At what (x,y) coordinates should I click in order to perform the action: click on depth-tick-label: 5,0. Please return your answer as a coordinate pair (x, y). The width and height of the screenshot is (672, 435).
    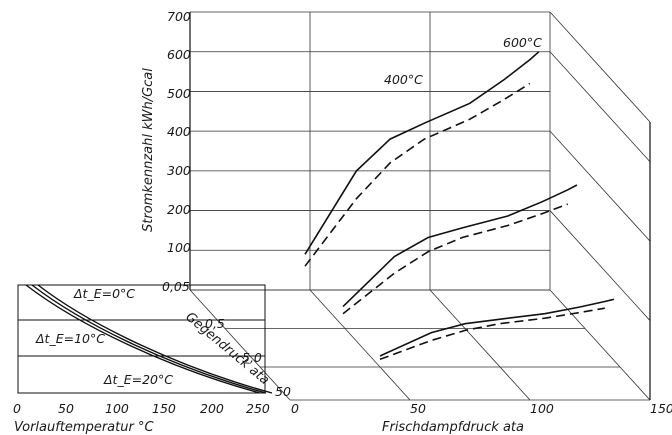
    Looking at the image, I should click on (252, 357).